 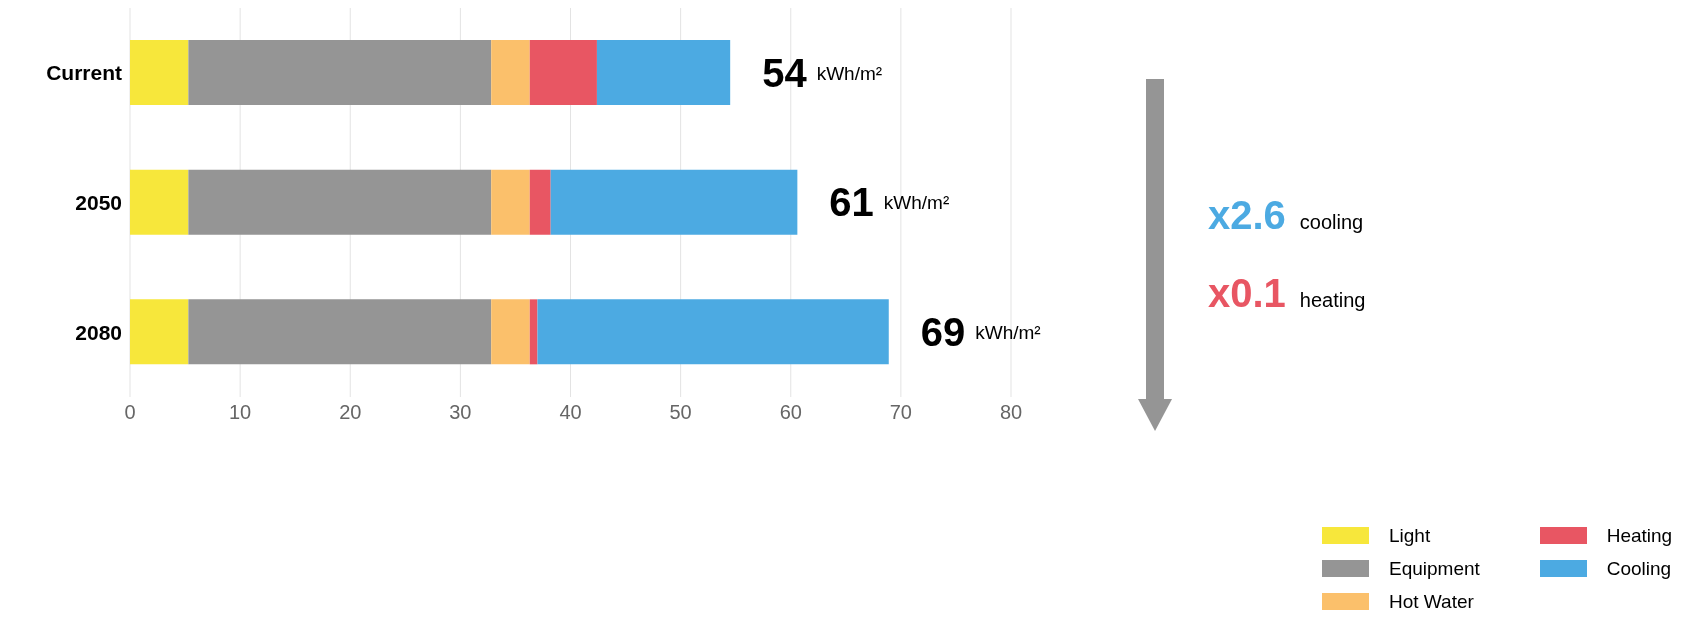 What do you see at coordinates (1011, 412) in the screenshot?
I see `x-tick-label: 80` at bounding box center [1011, 412].